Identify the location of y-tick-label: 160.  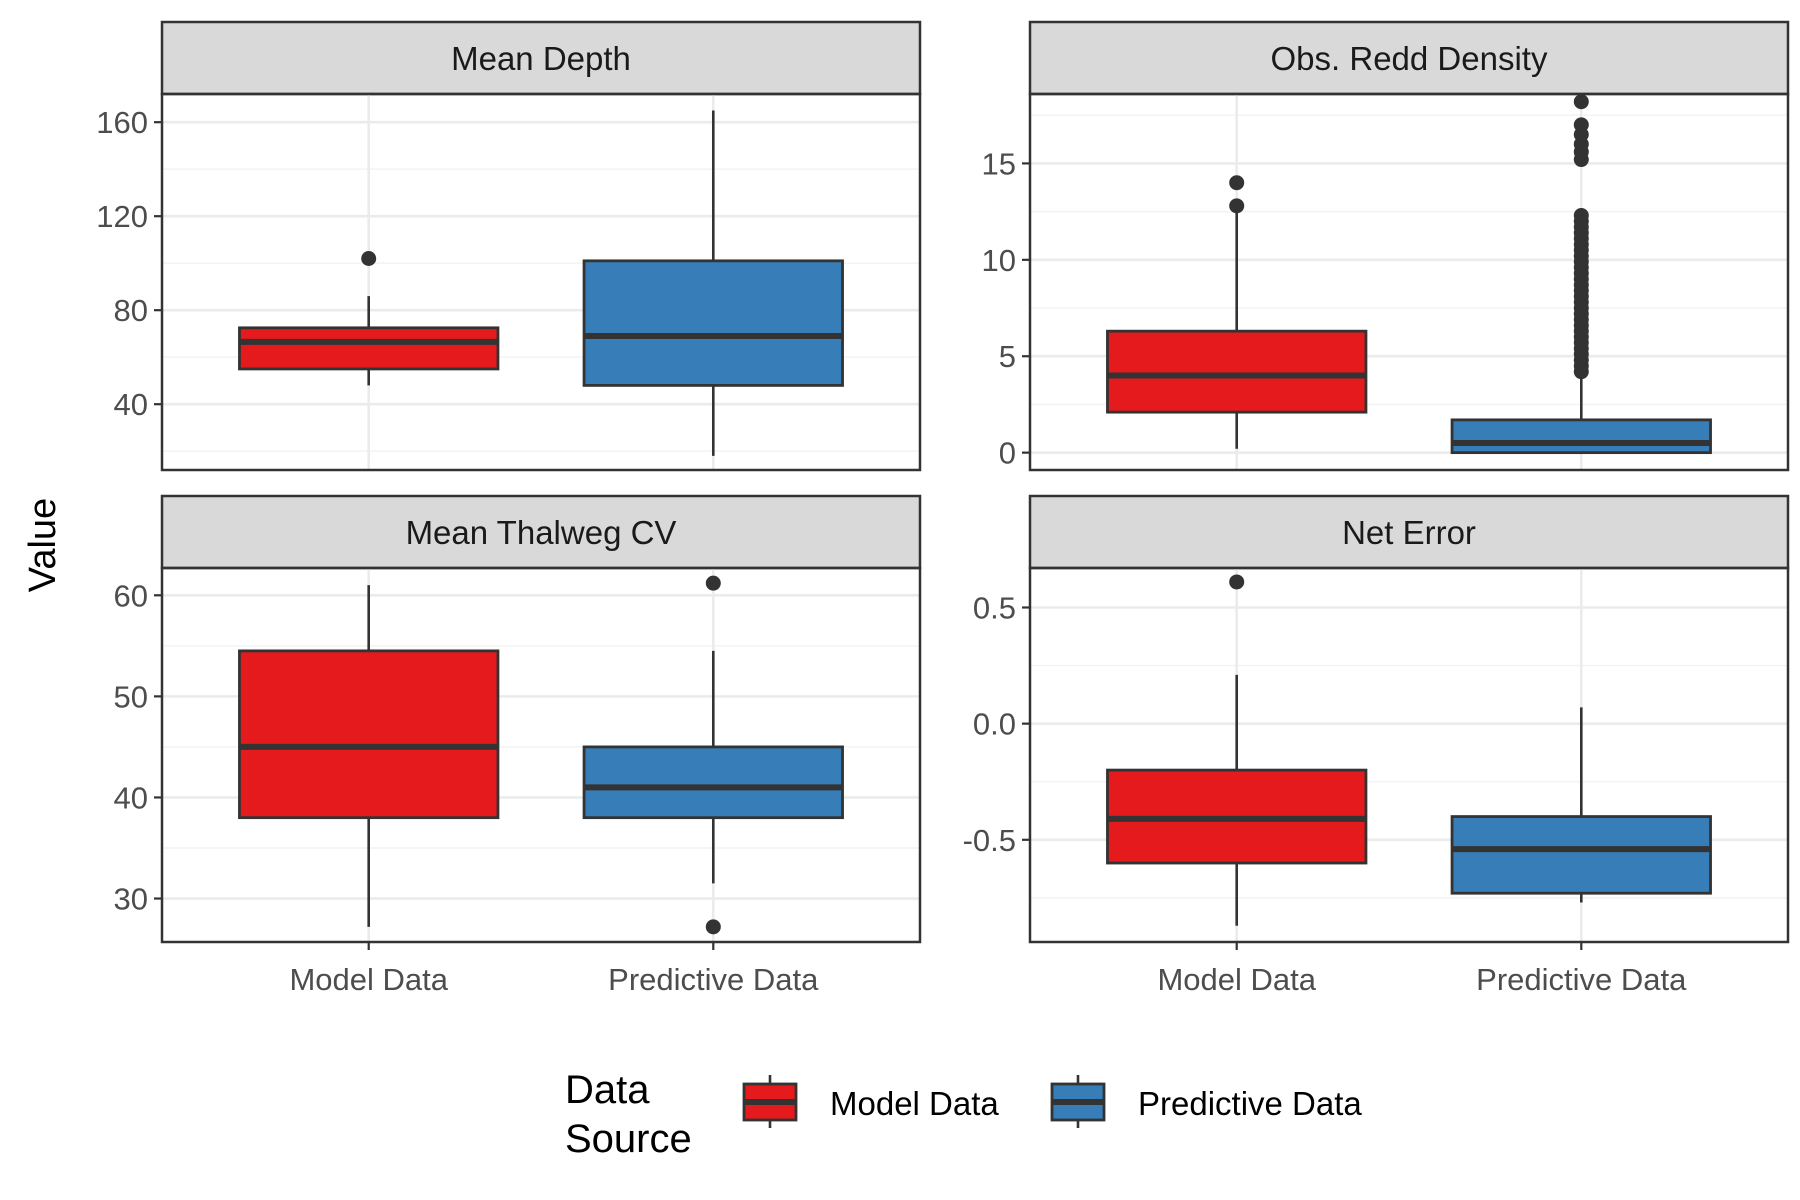
(122, 122).